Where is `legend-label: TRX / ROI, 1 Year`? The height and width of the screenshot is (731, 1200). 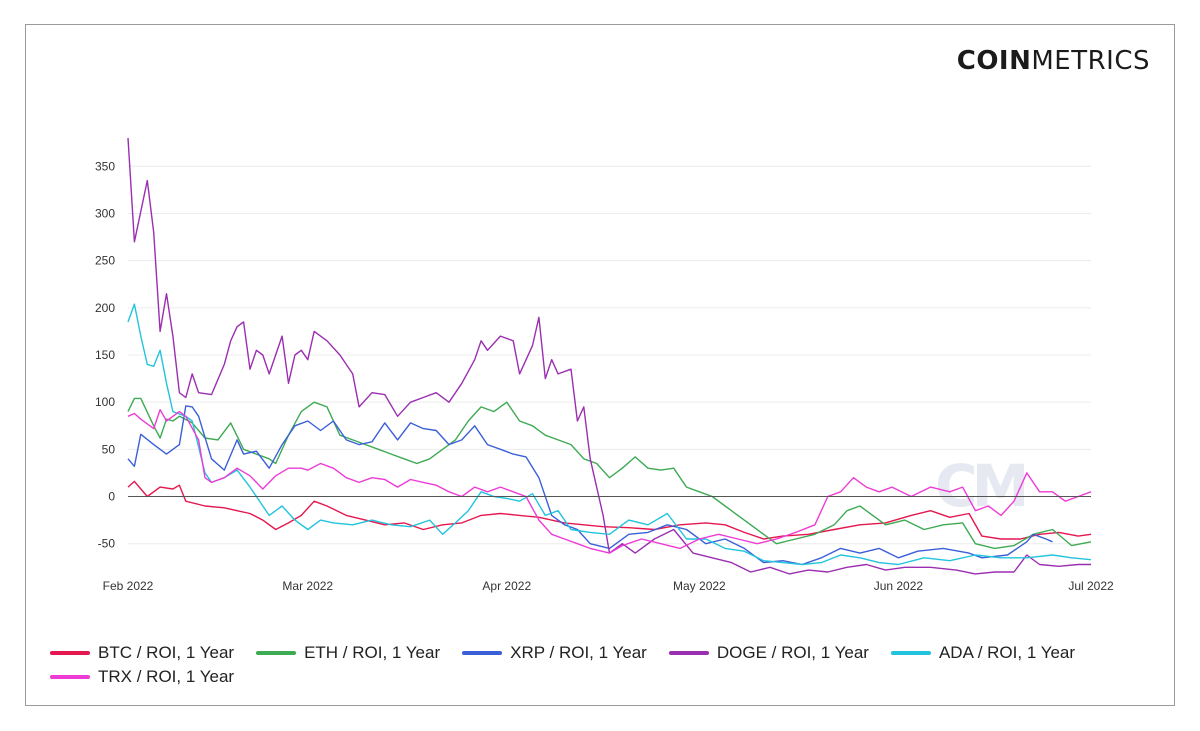
legend-label: TRX / ROI, 1 Year is located at coordinates (166, 676).